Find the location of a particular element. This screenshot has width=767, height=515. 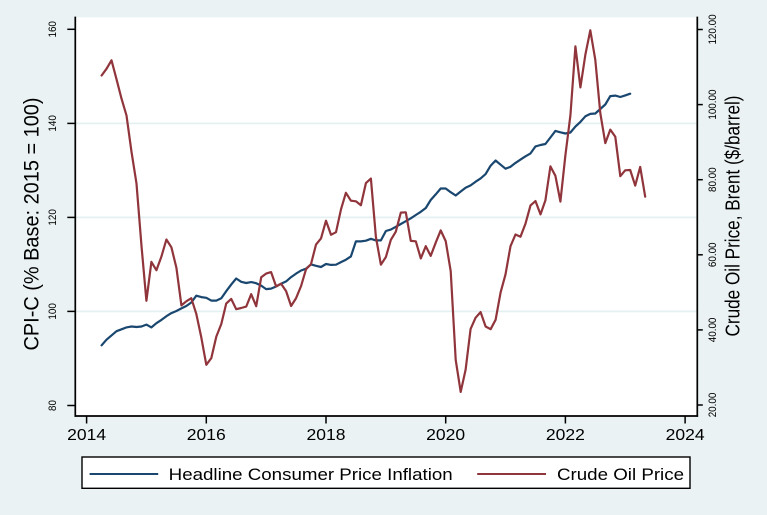

svg-text: CPI-C (% Base: 2015 = 100) is located at coordinates (32, 224).